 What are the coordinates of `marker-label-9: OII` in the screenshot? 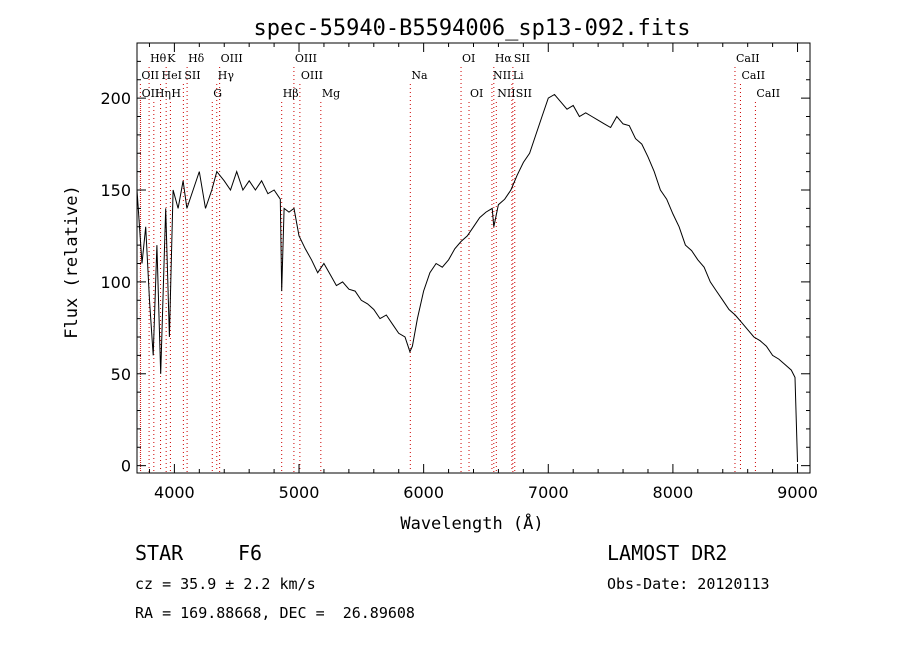 It's located at (150, 75).